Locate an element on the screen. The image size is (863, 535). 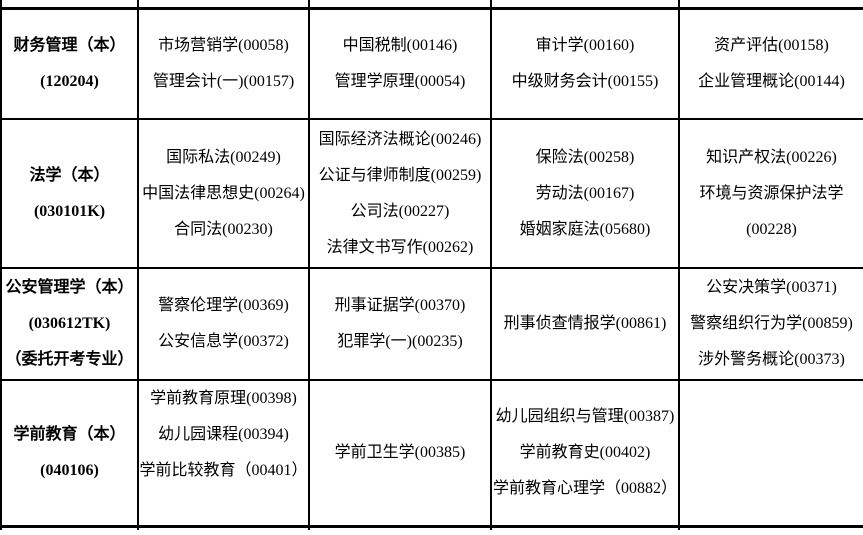
course-cell: 中国税制(00146) 管理学原理(00054) is located at coordinates (400, 63).